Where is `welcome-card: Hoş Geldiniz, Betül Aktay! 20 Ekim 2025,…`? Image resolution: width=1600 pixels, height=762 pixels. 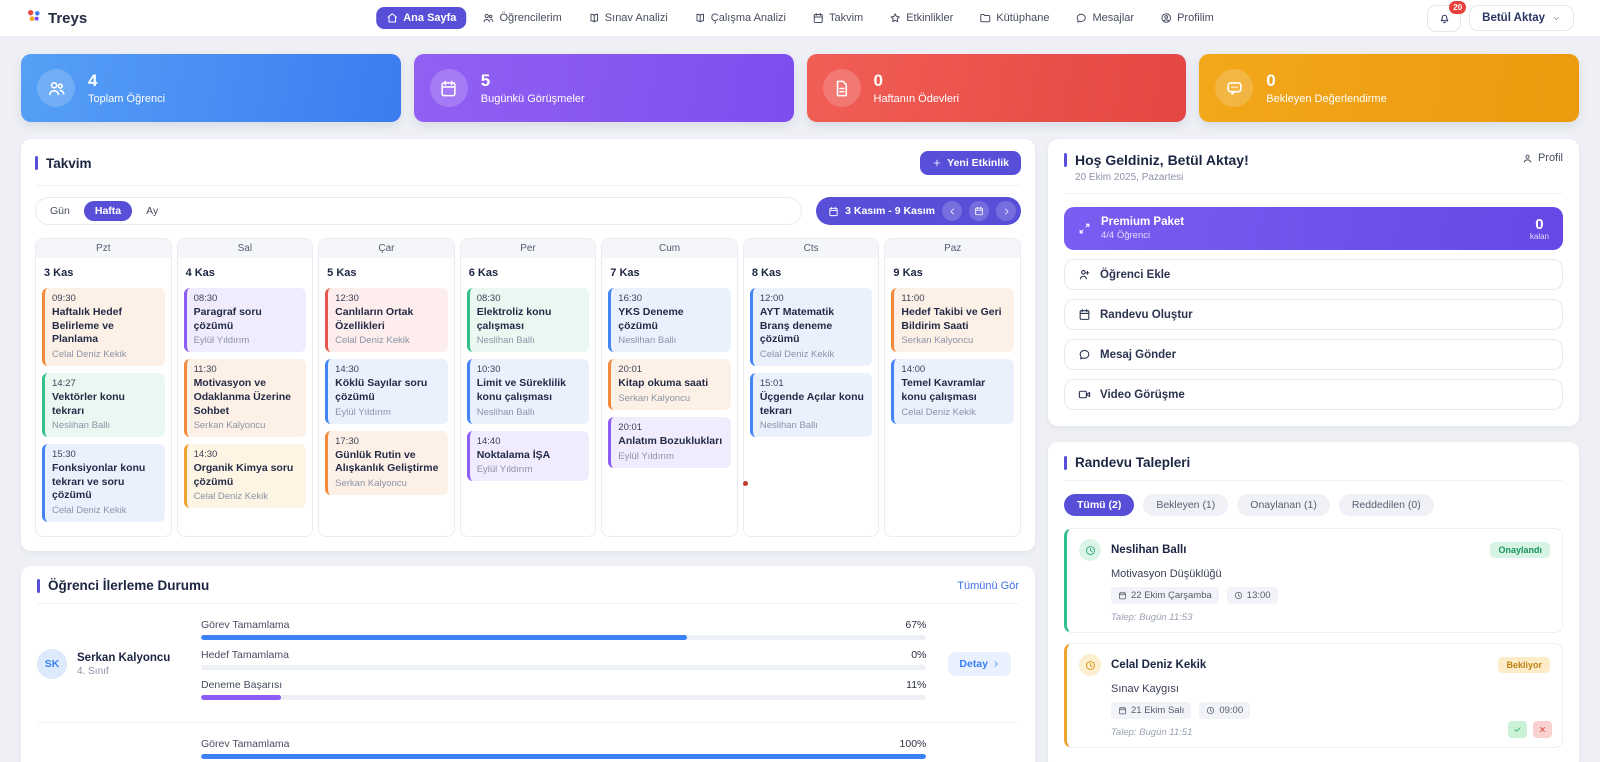 welcome-card: Hoş Geldiniz, Betül Aktay! 20 Ekim 2025,… is located at coordinates (1313, 282).